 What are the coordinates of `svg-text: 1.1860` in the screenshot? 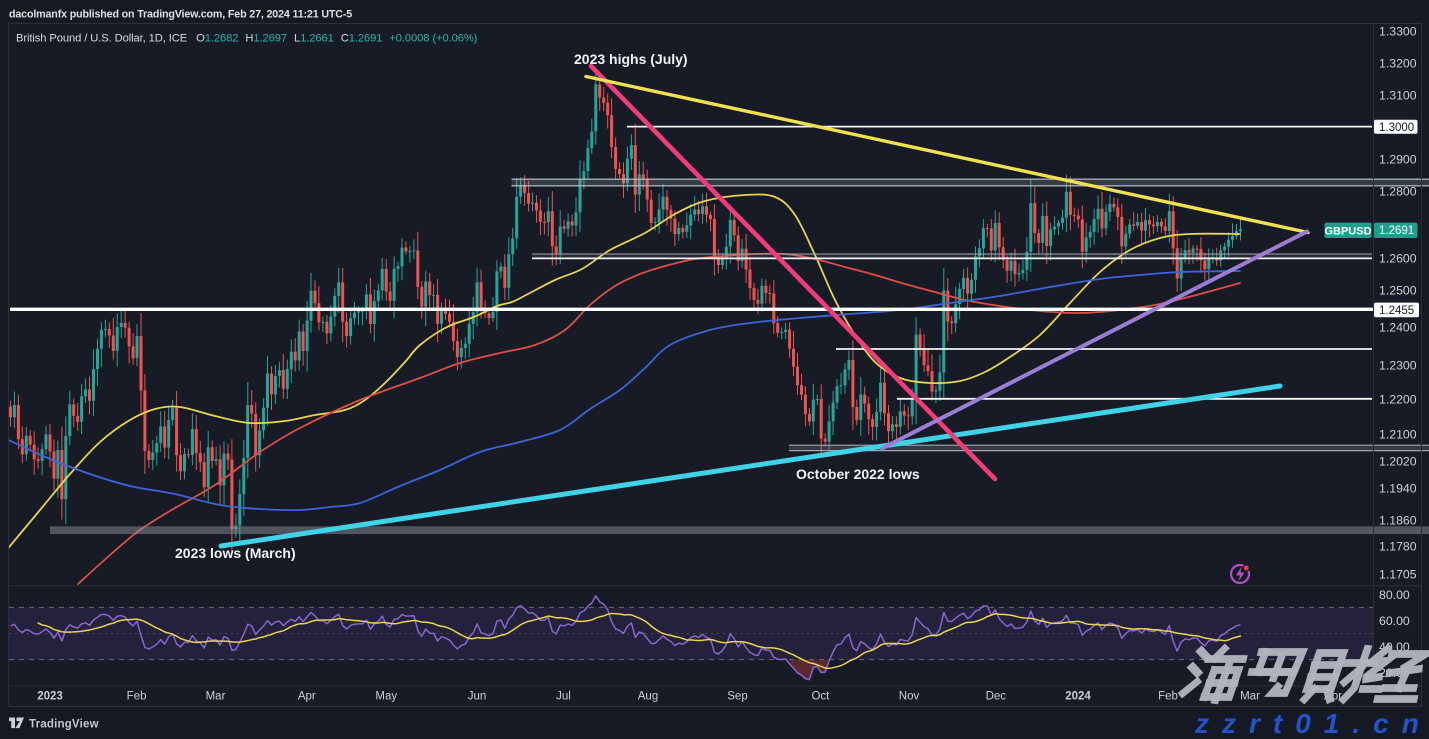 It's located at (1398, 521).